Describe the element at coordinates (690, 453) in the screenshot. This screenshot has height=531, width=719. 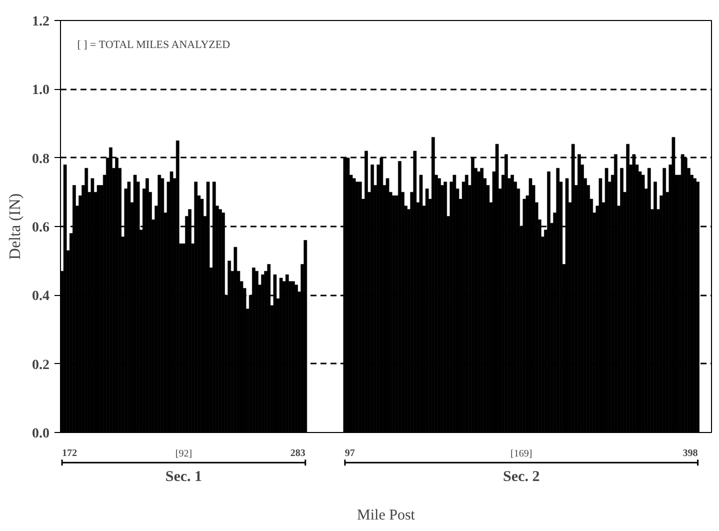
I see `text: 398` at that location.